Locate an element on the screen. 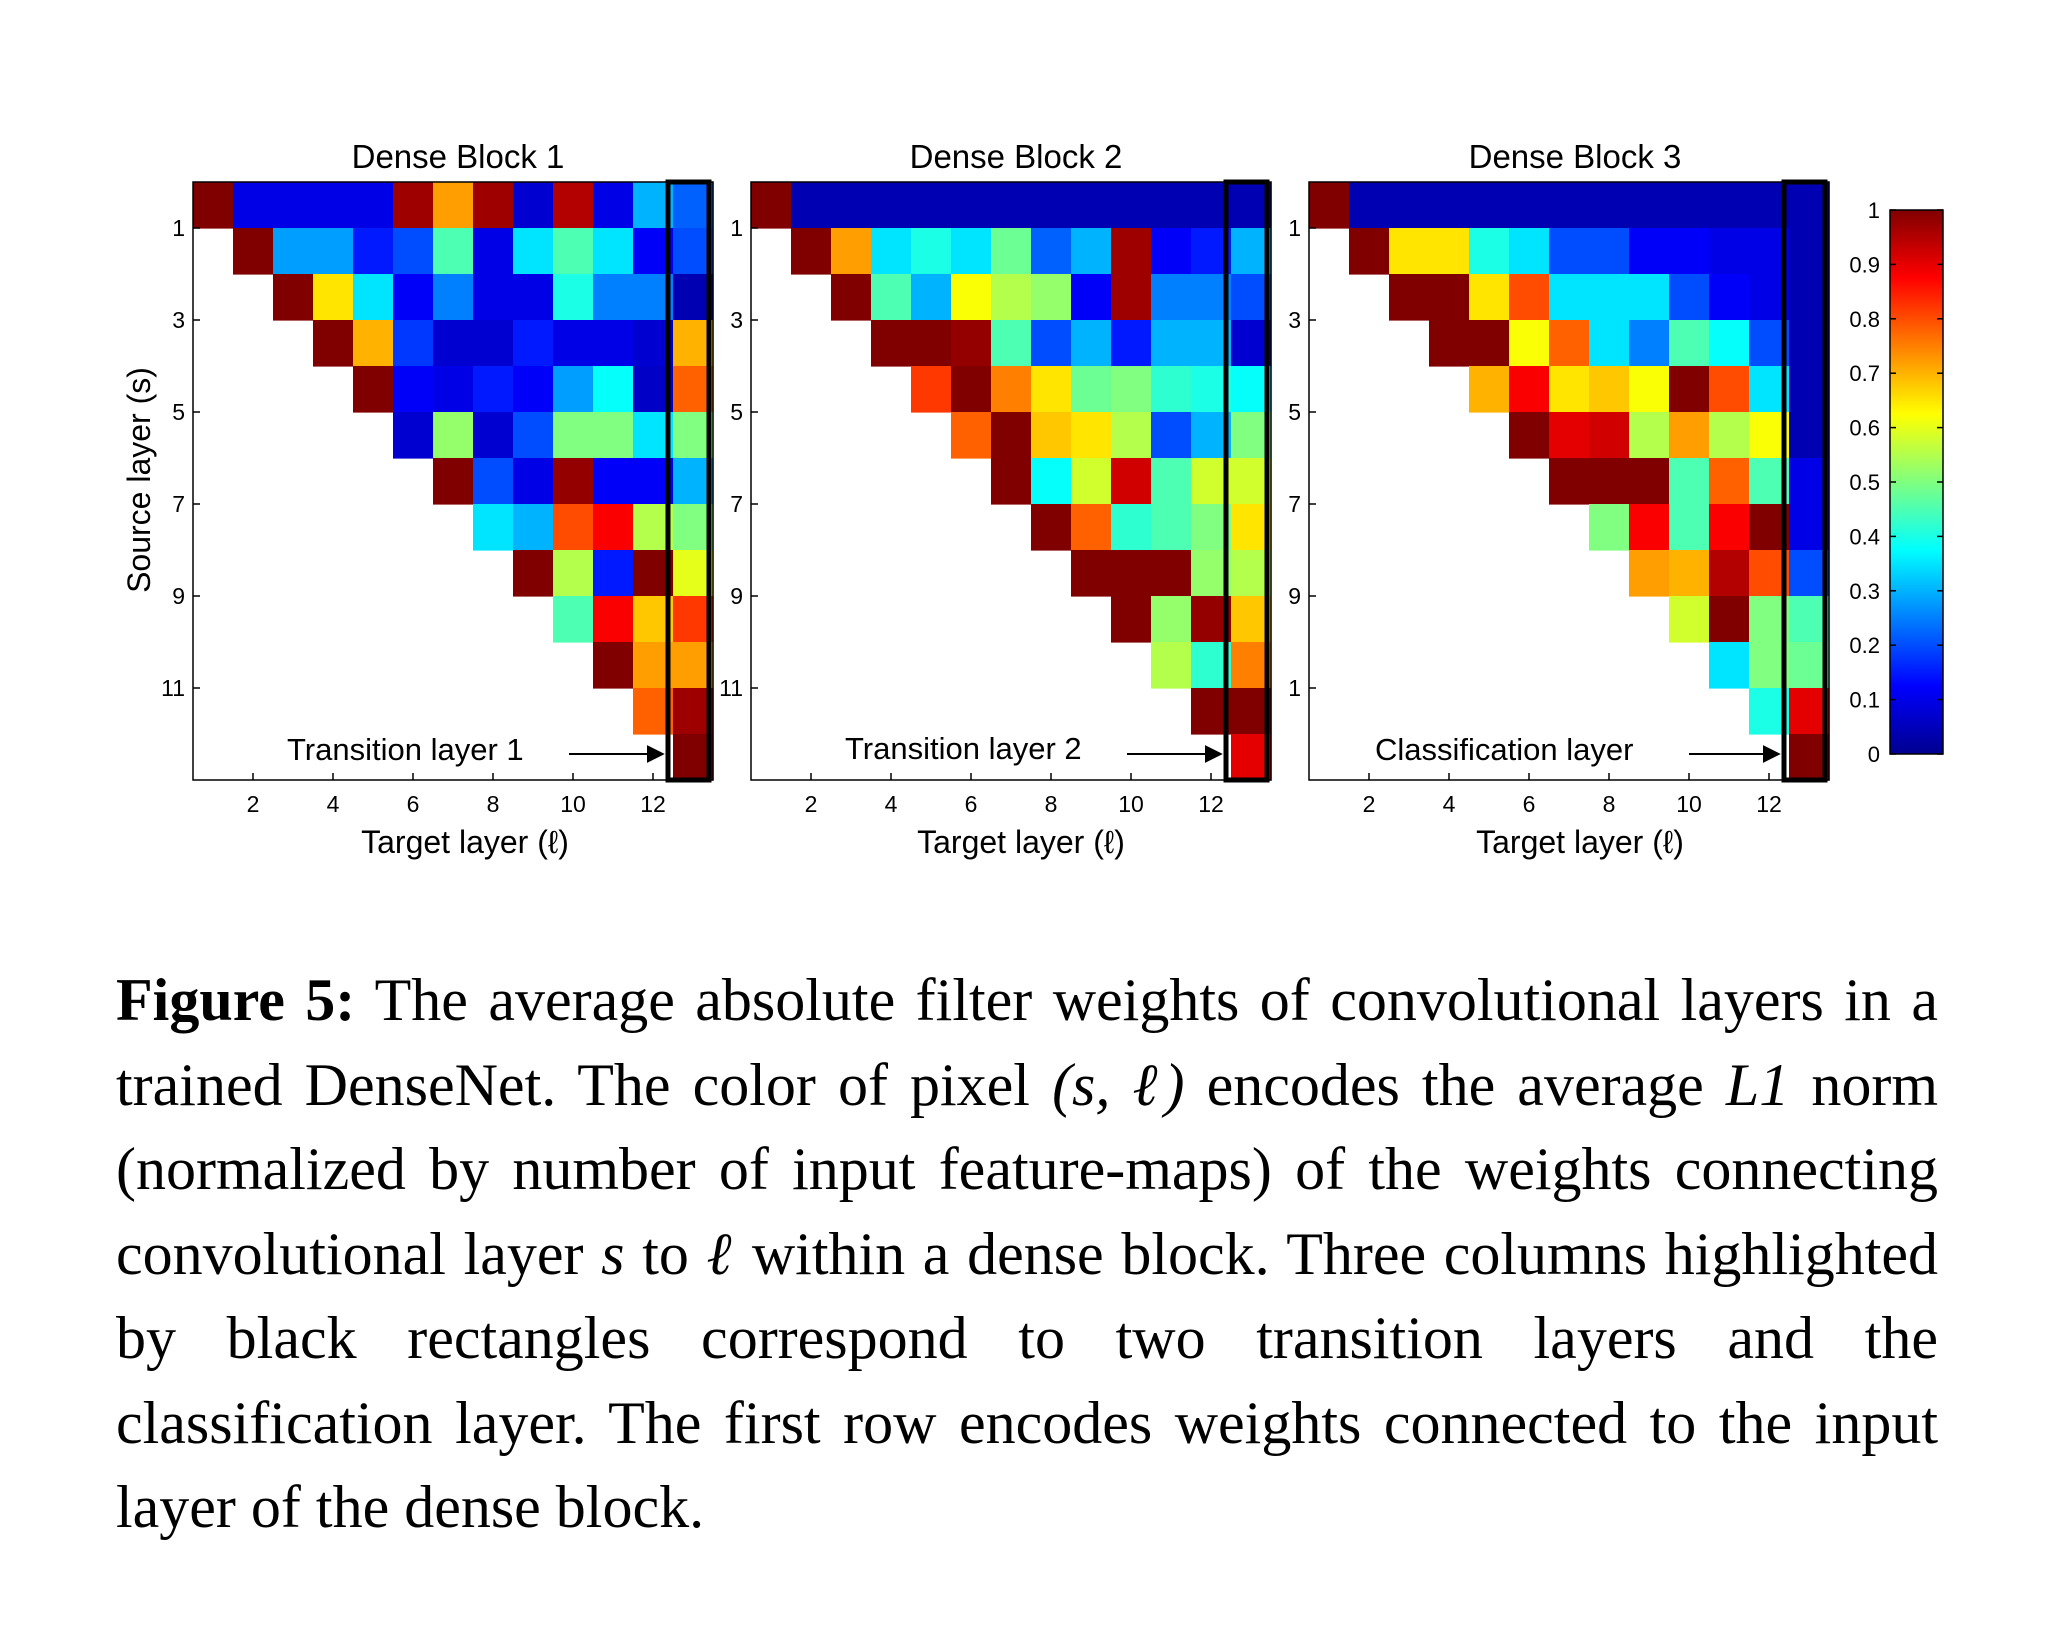  x-tick-label: 10 is located at coordinates (1131, 804).